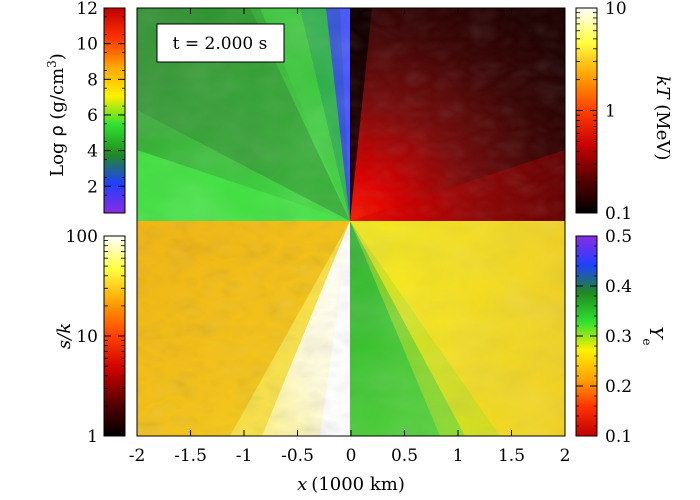 This screenshot has height=500, width=700. I want to click on entropy-colorbar: 1 10 100, so click(96, 337).